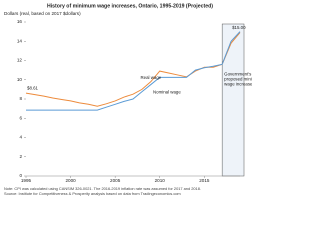 This screenshot has height=240, width=320. Describe the element at coordinates (33, 87) in the screenshot. I see `annotation: $8.61` at that location.